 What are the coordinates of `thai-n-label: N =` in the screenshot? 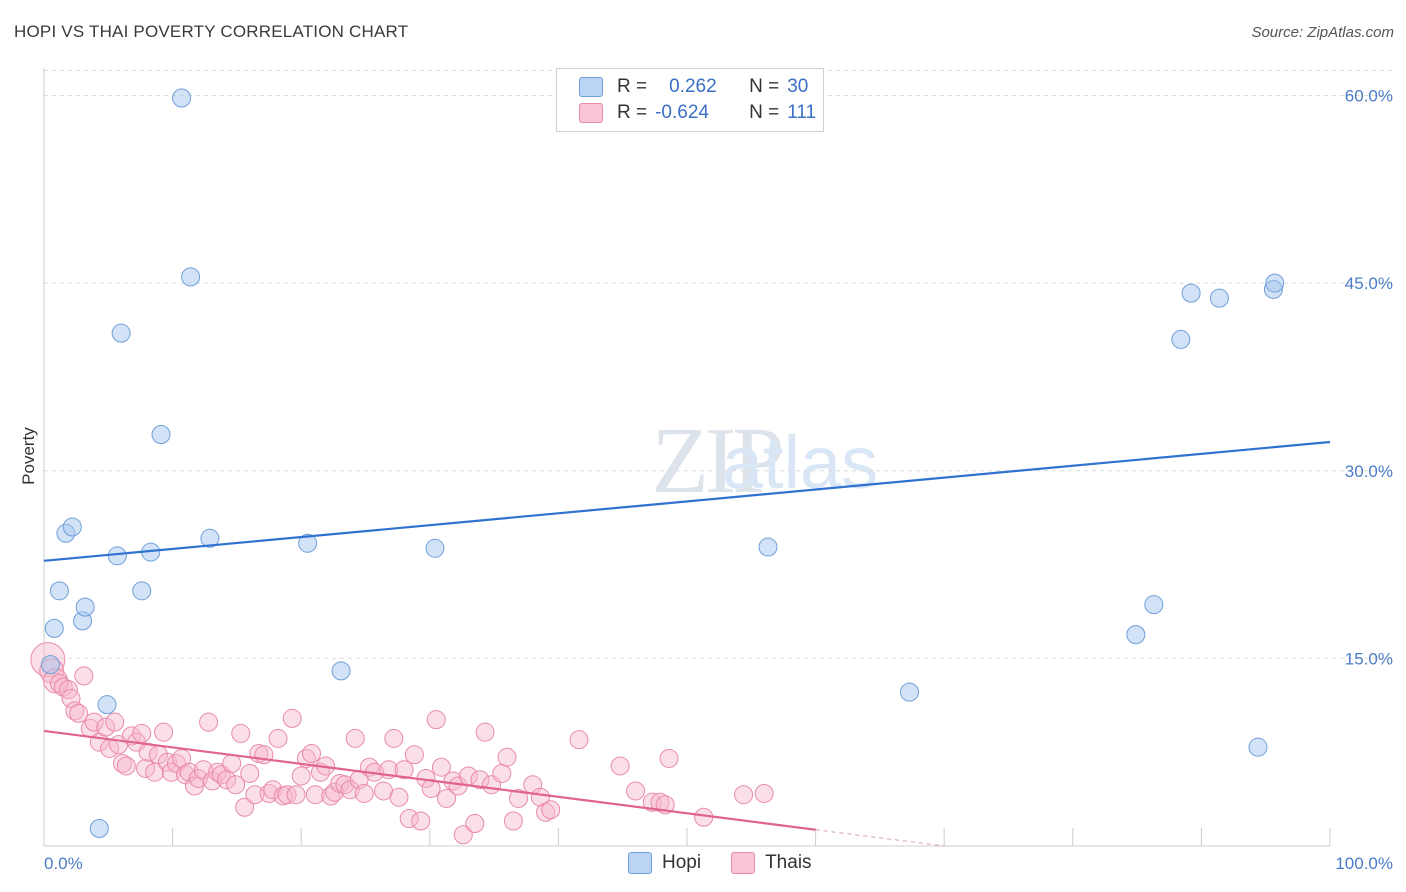 It's located at (764, 112).